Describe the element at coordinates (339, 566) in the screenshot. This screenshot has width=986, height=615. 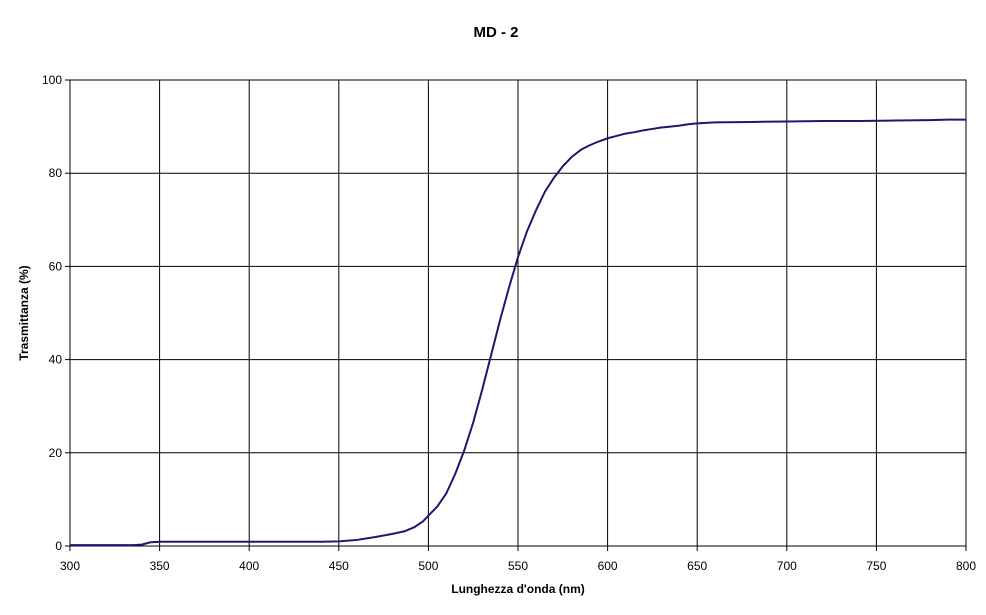
I see `x-tick-label: 450` at that location.